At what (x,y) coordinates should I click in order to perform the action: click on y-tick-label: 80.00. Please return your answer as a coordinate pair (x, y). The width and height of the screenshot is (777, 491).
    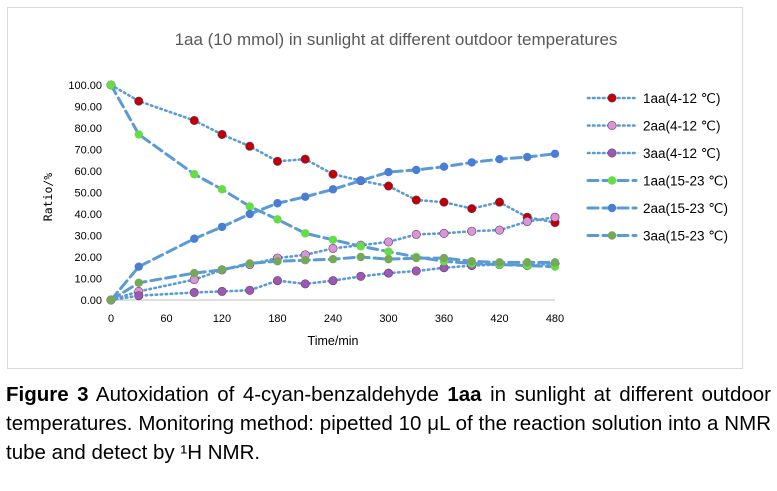
    Looking at the image, I should click on (88, 129).